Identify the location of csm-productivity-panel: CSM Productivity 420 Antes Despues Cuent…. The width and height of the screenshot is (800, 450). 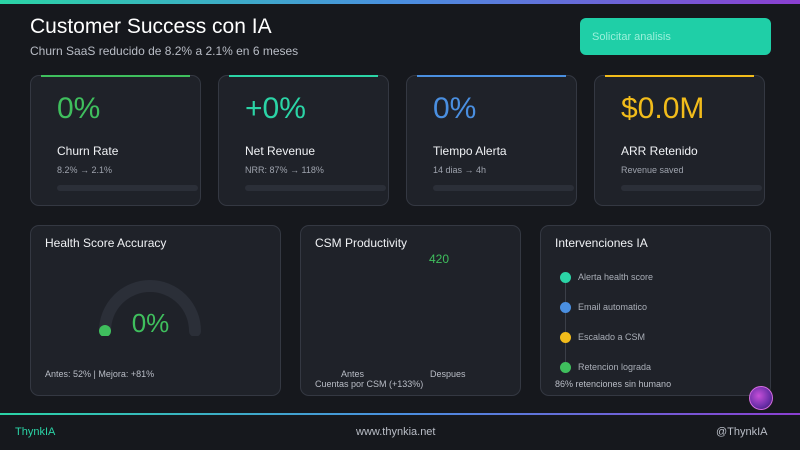
(410, 310).